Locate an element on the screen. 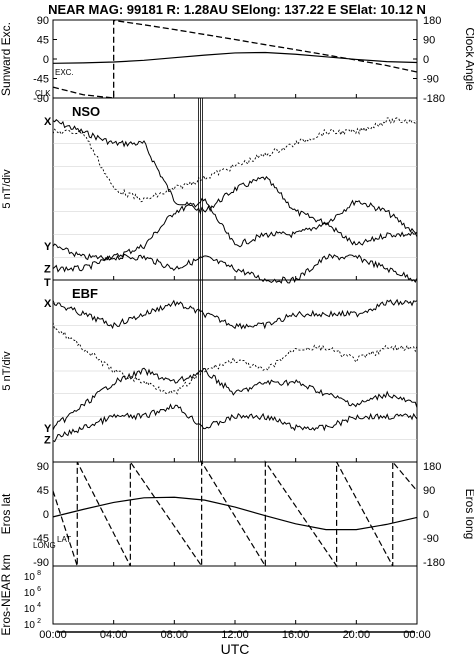 The height and width of the screenshot is (656, 474). series-exc is located at coordinates (235, 57).